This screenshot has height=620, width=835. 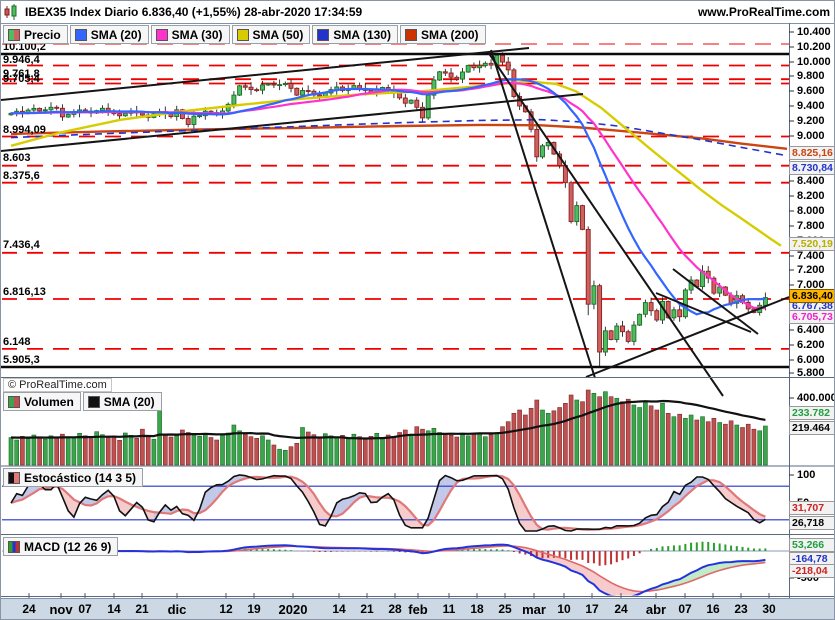 What do you see at coordinates (811, 244) in the screenshot?
I see `price-badge: 7.520,19` at bounding box center [811, 244].